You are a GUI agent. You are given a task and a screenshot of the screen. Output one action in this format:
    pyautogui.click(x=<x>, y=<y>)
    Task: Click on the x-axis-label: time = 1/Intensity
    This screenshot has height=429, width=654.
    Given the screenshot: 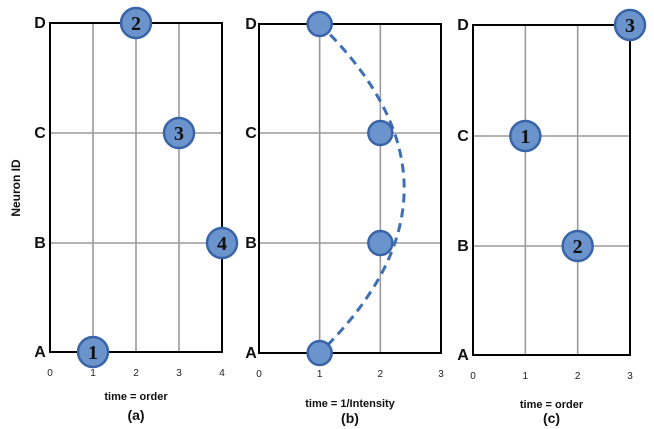 What is the action you would take?
    pyautogui.click(x=350, y=404)
    